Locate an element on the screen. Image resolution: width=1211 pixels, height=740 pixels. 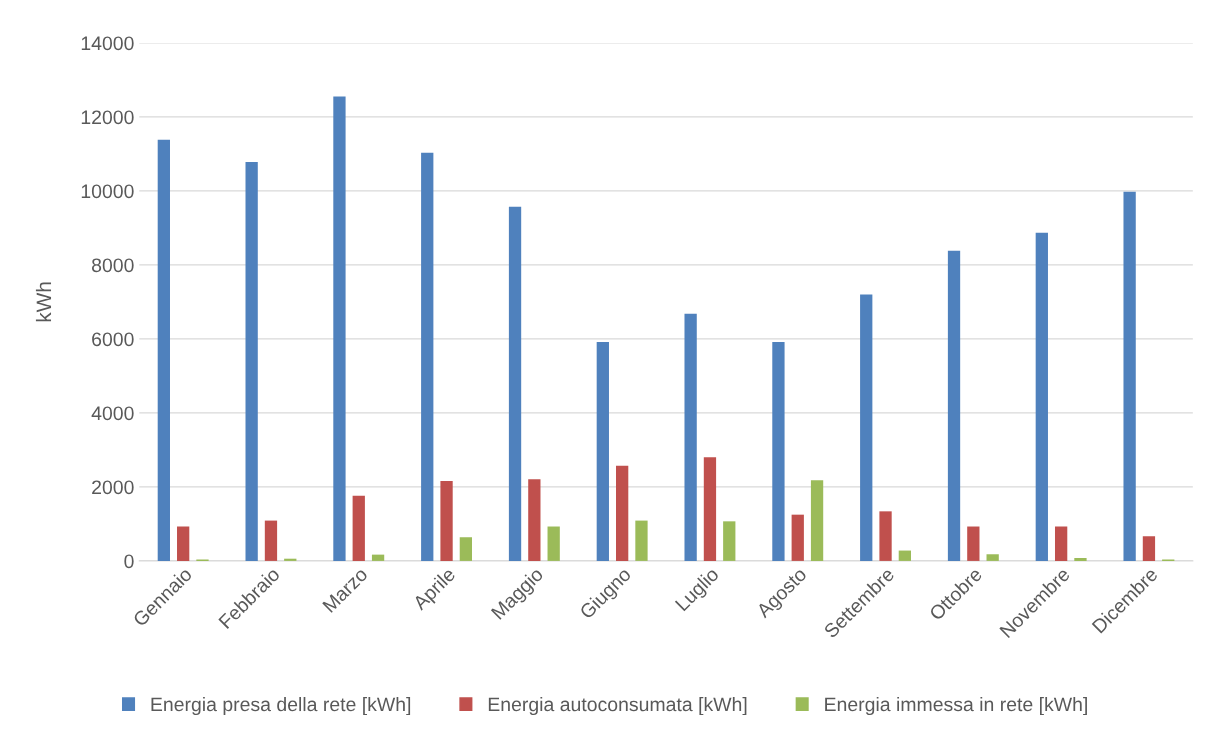
y-tick-label: 6000 is located at coordinates (113, 339).